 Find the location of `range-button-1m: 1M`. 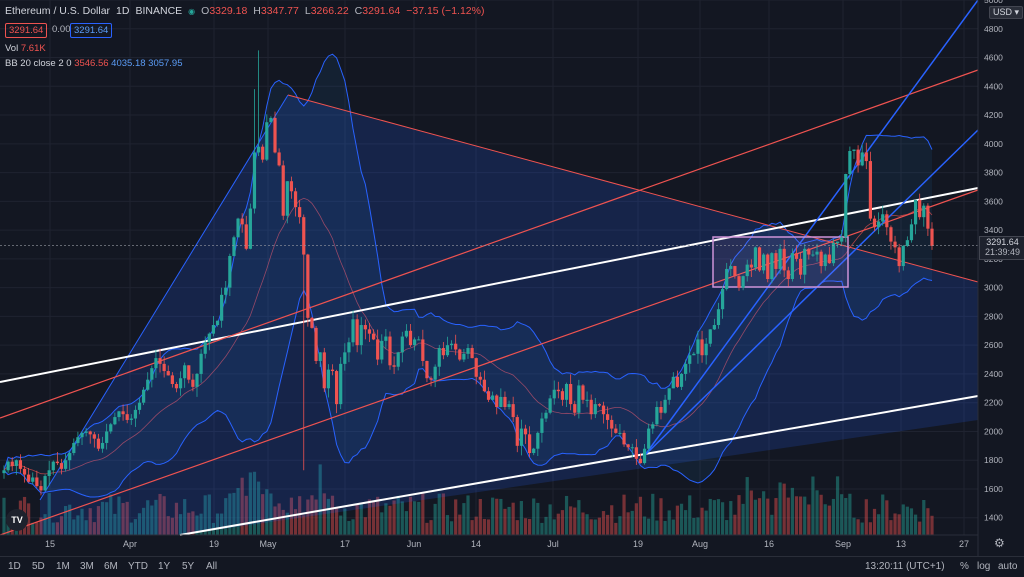

range-button-1m: 1M is located at coordinates (63, 566).